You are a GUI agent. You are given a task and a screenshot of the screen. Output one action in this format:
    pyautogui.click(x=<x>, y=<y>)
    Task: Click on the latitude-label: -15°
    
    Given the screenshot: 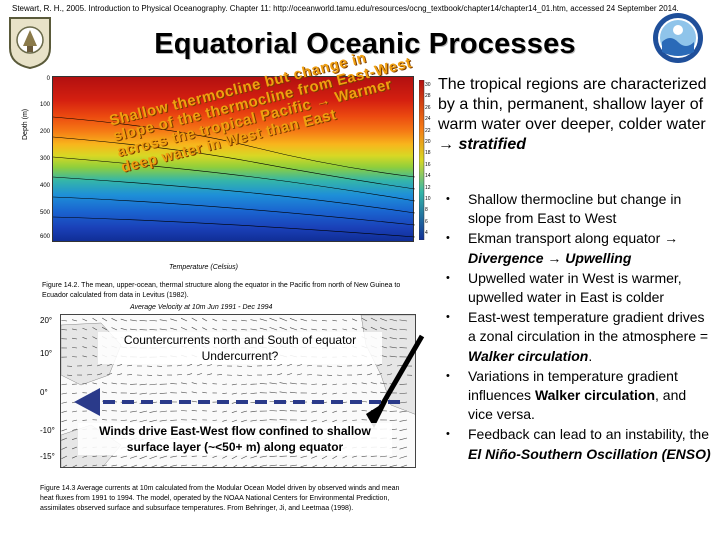 What is the action you would take?
    pyautogui.click(x=47, y=456)
    